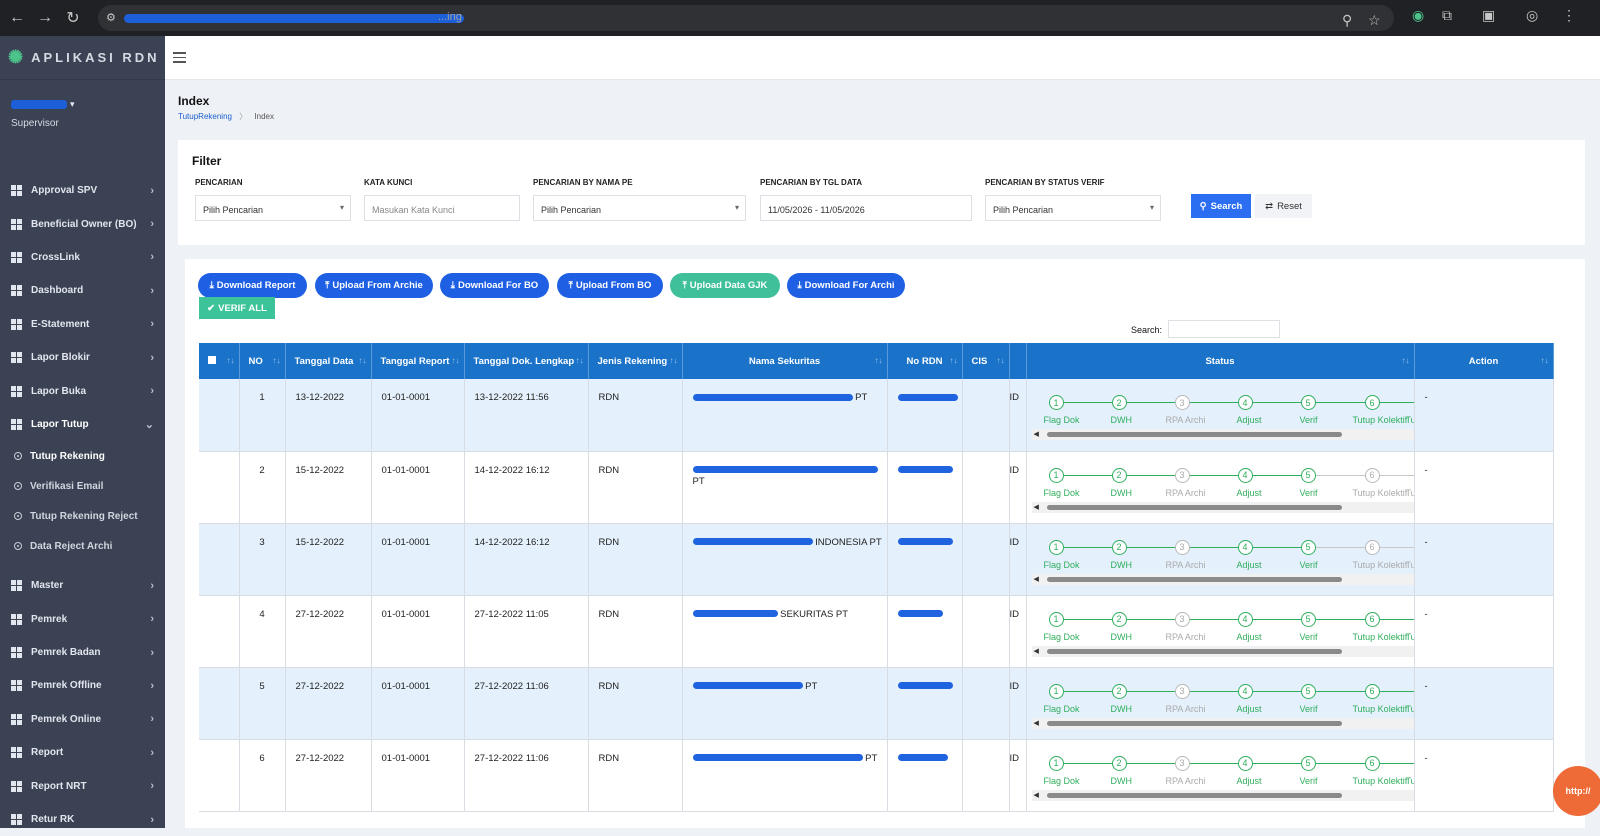 The height and width of the screenshot is (836, 1600). I want to click on column-header: No RDN ↑↓, so click(925, 361).